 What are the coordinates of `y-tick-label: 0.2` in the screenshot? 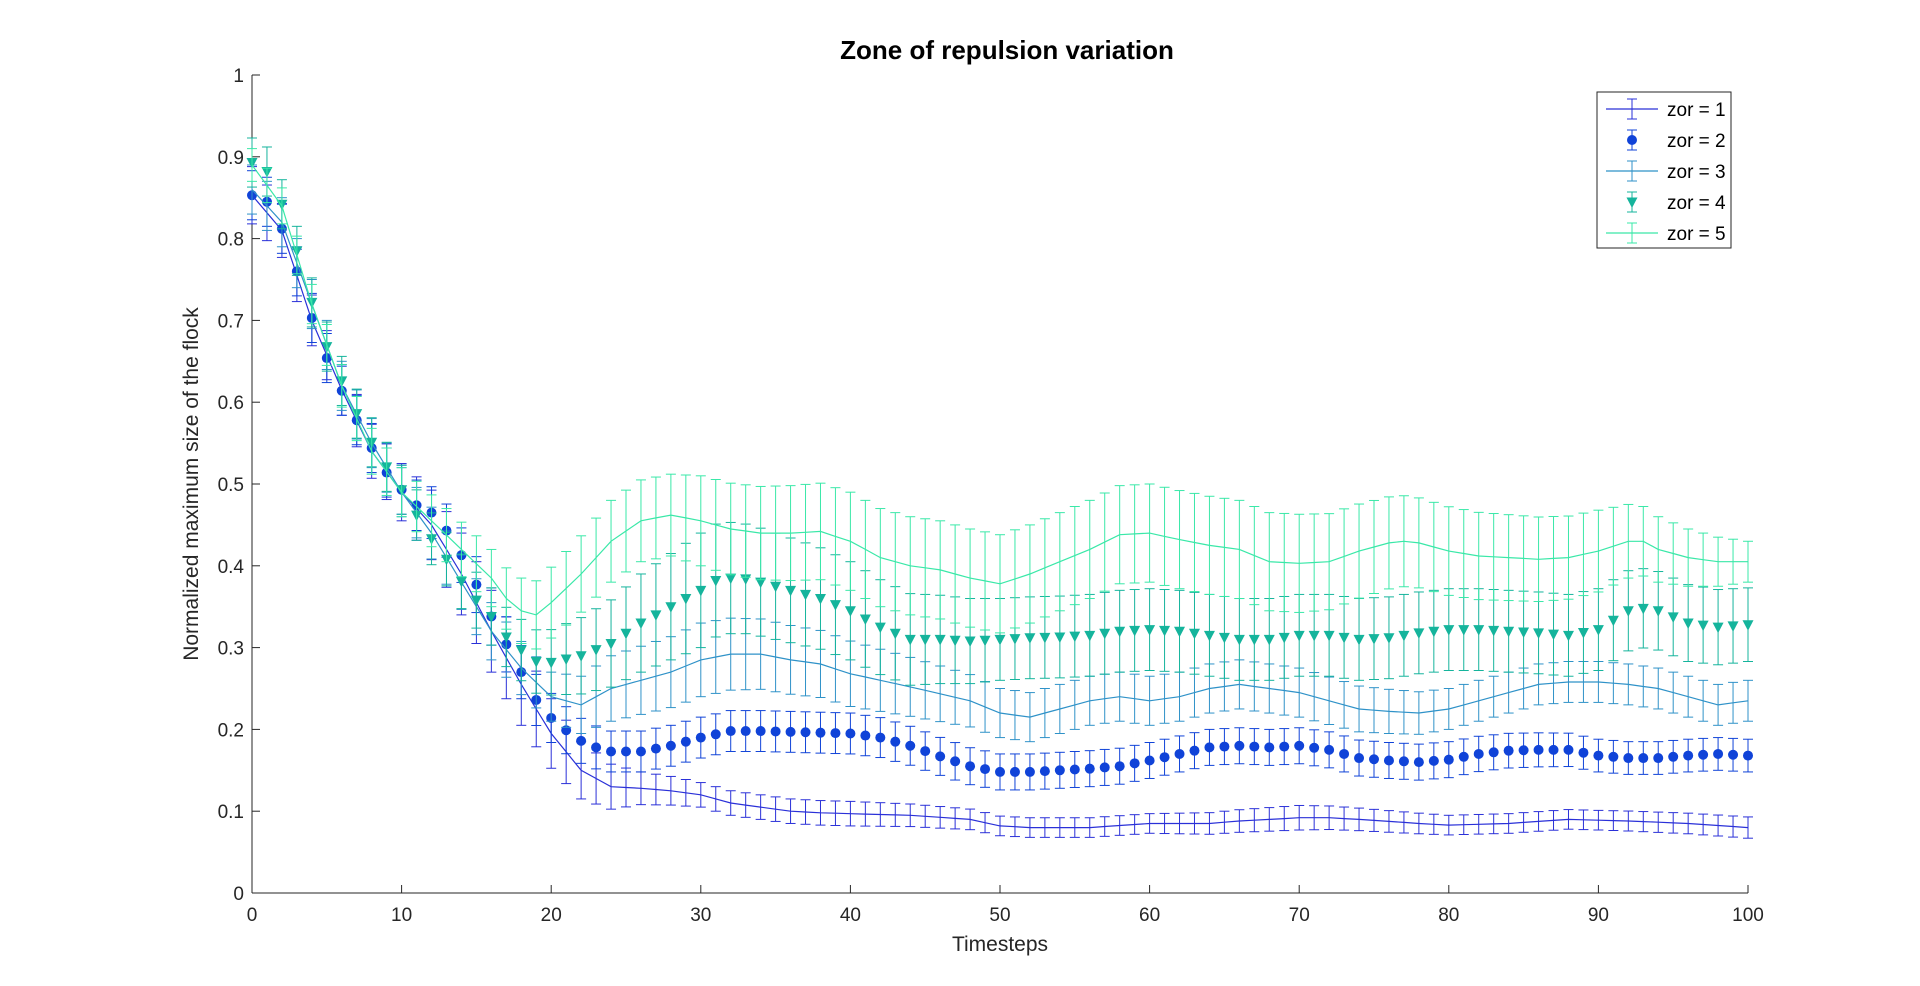 It's located at (231, 730).